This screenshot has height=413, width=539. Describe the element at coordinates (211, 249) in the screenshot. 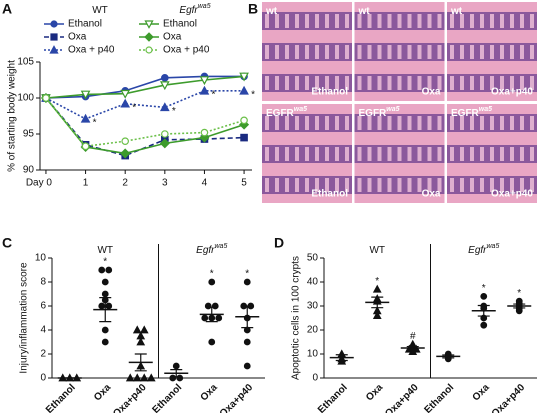

I see `group-label: Egfrwa5` at that location.